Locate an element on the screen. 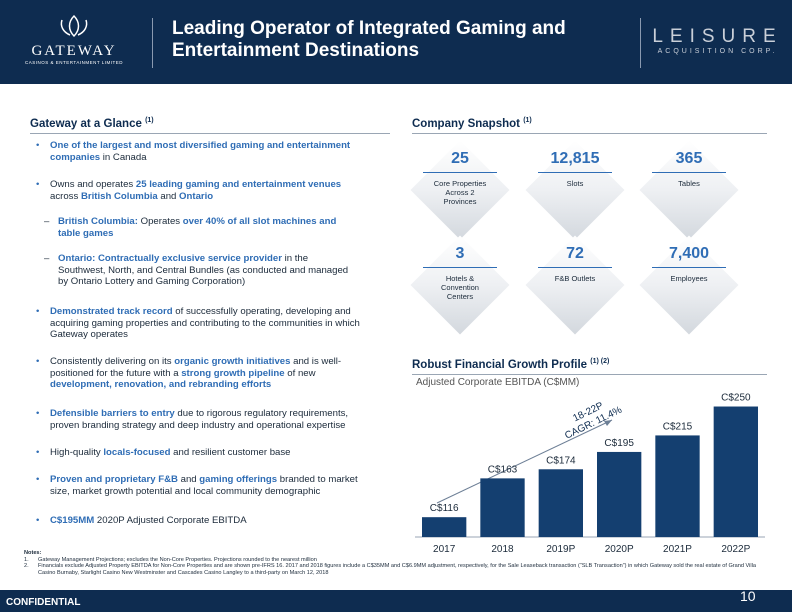  page-number: 10 is located at coordinates (748, 596).